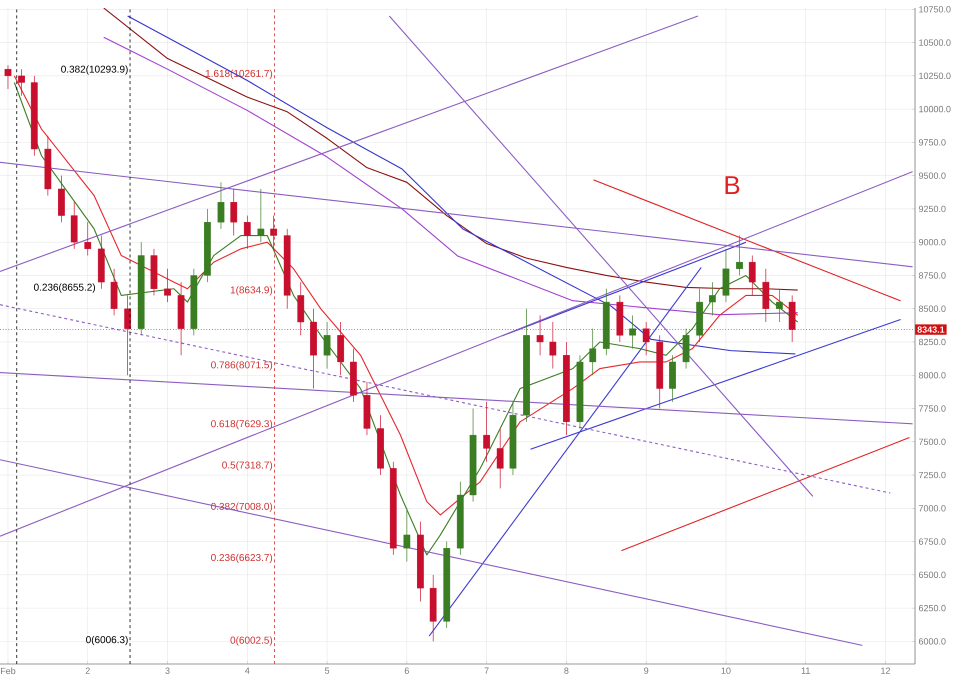 The height and width of the screenshot is (687, 970). What do you see at coordinates (932, 508) in the screenshot?
I see `y-tick-label: 7000.0` at bounding box center [932, 508].